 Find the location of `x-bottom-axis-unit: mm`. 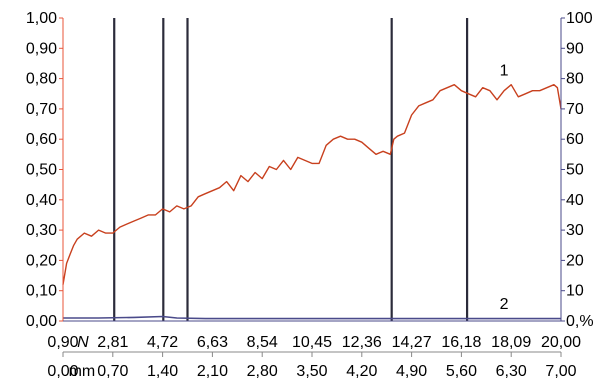

x-bottom-axis-unit: mm is located at coordinates (82, 371).